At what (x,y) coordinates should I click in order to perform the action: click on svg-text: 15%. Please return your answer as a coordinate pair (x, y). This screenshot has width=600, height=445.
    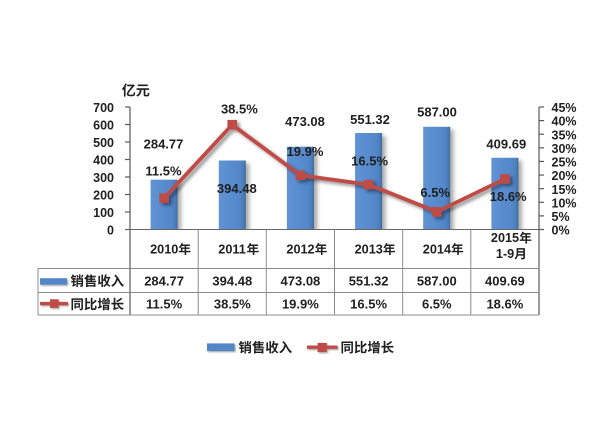
    Looking at the image, I should click on (564, 190).